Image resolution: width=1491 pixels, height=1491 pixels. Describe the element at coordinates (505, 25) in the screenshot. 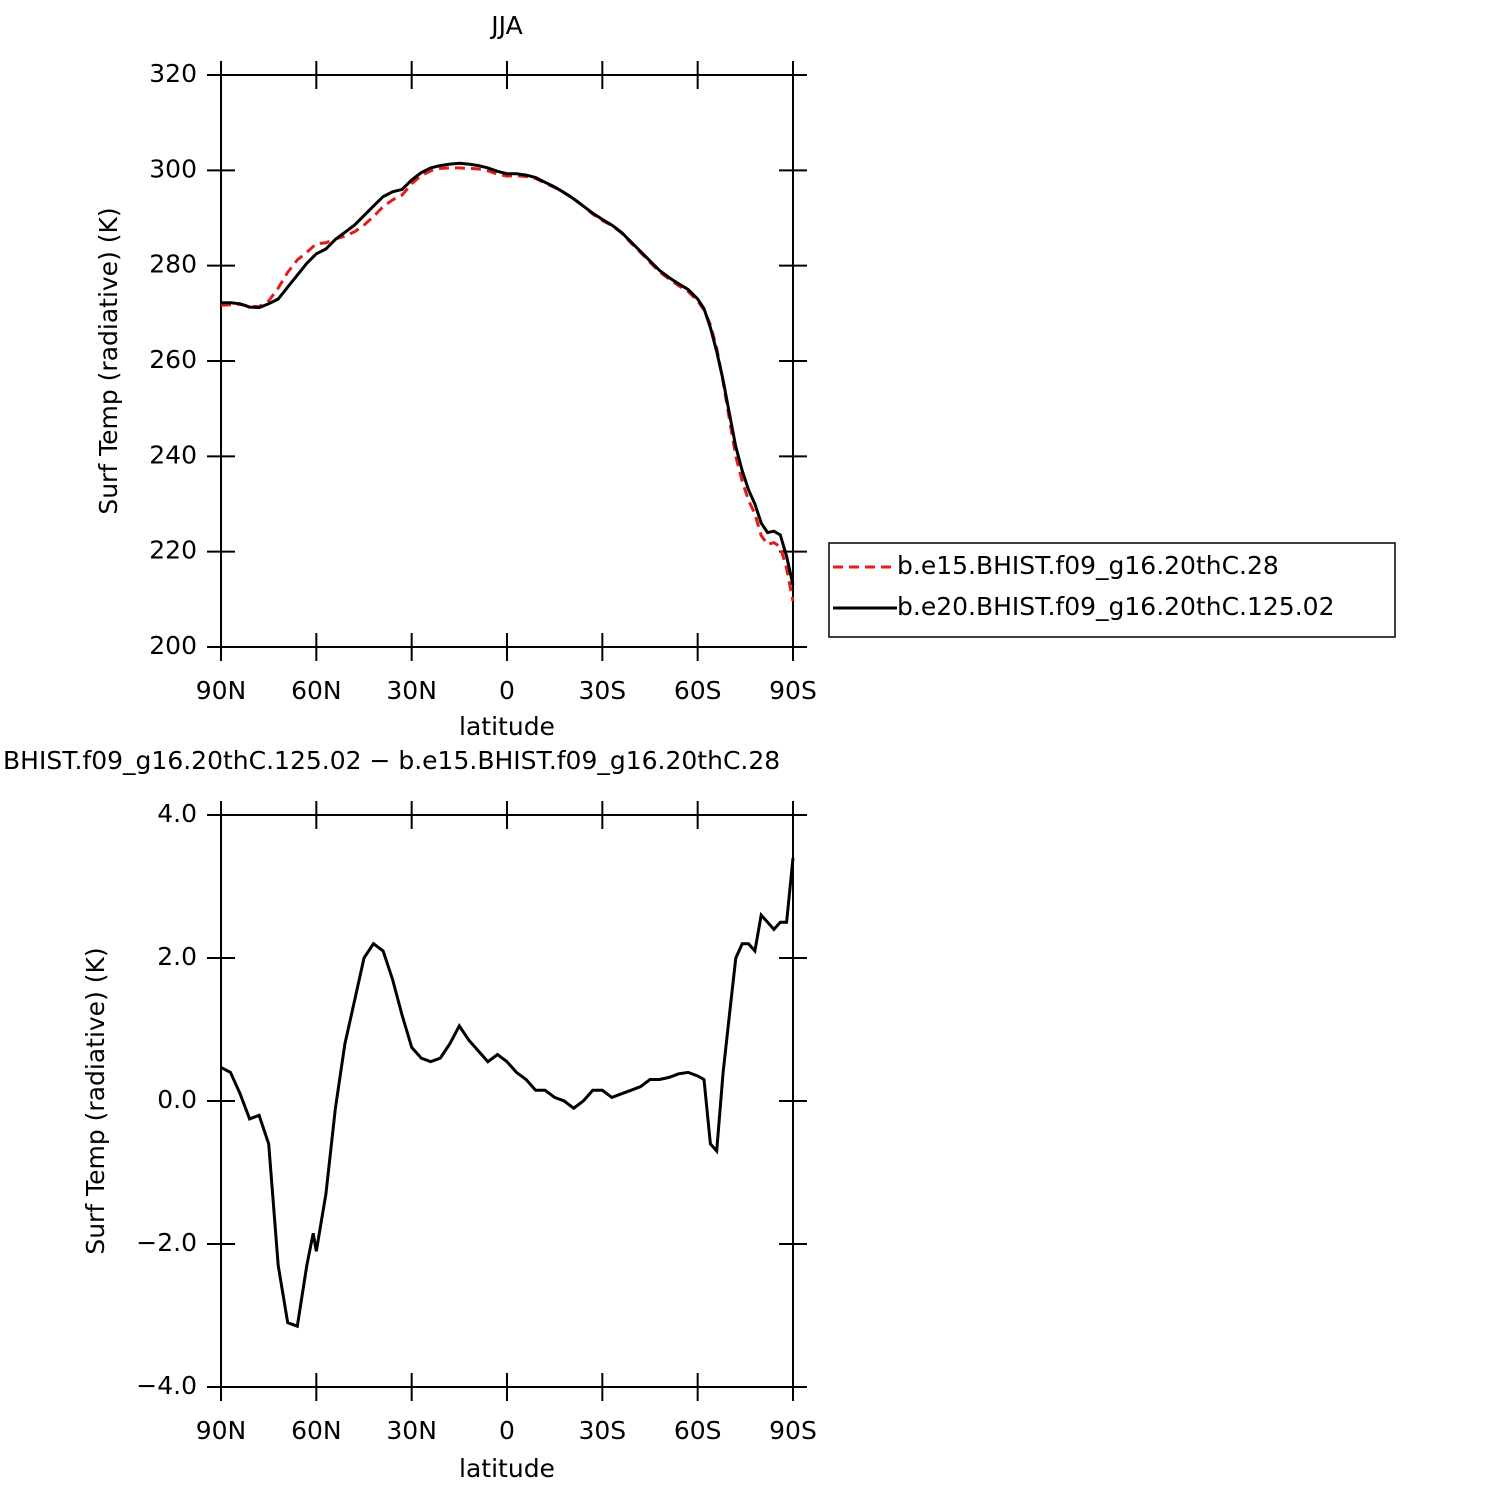

I see `chart-title: JJA` at that location.